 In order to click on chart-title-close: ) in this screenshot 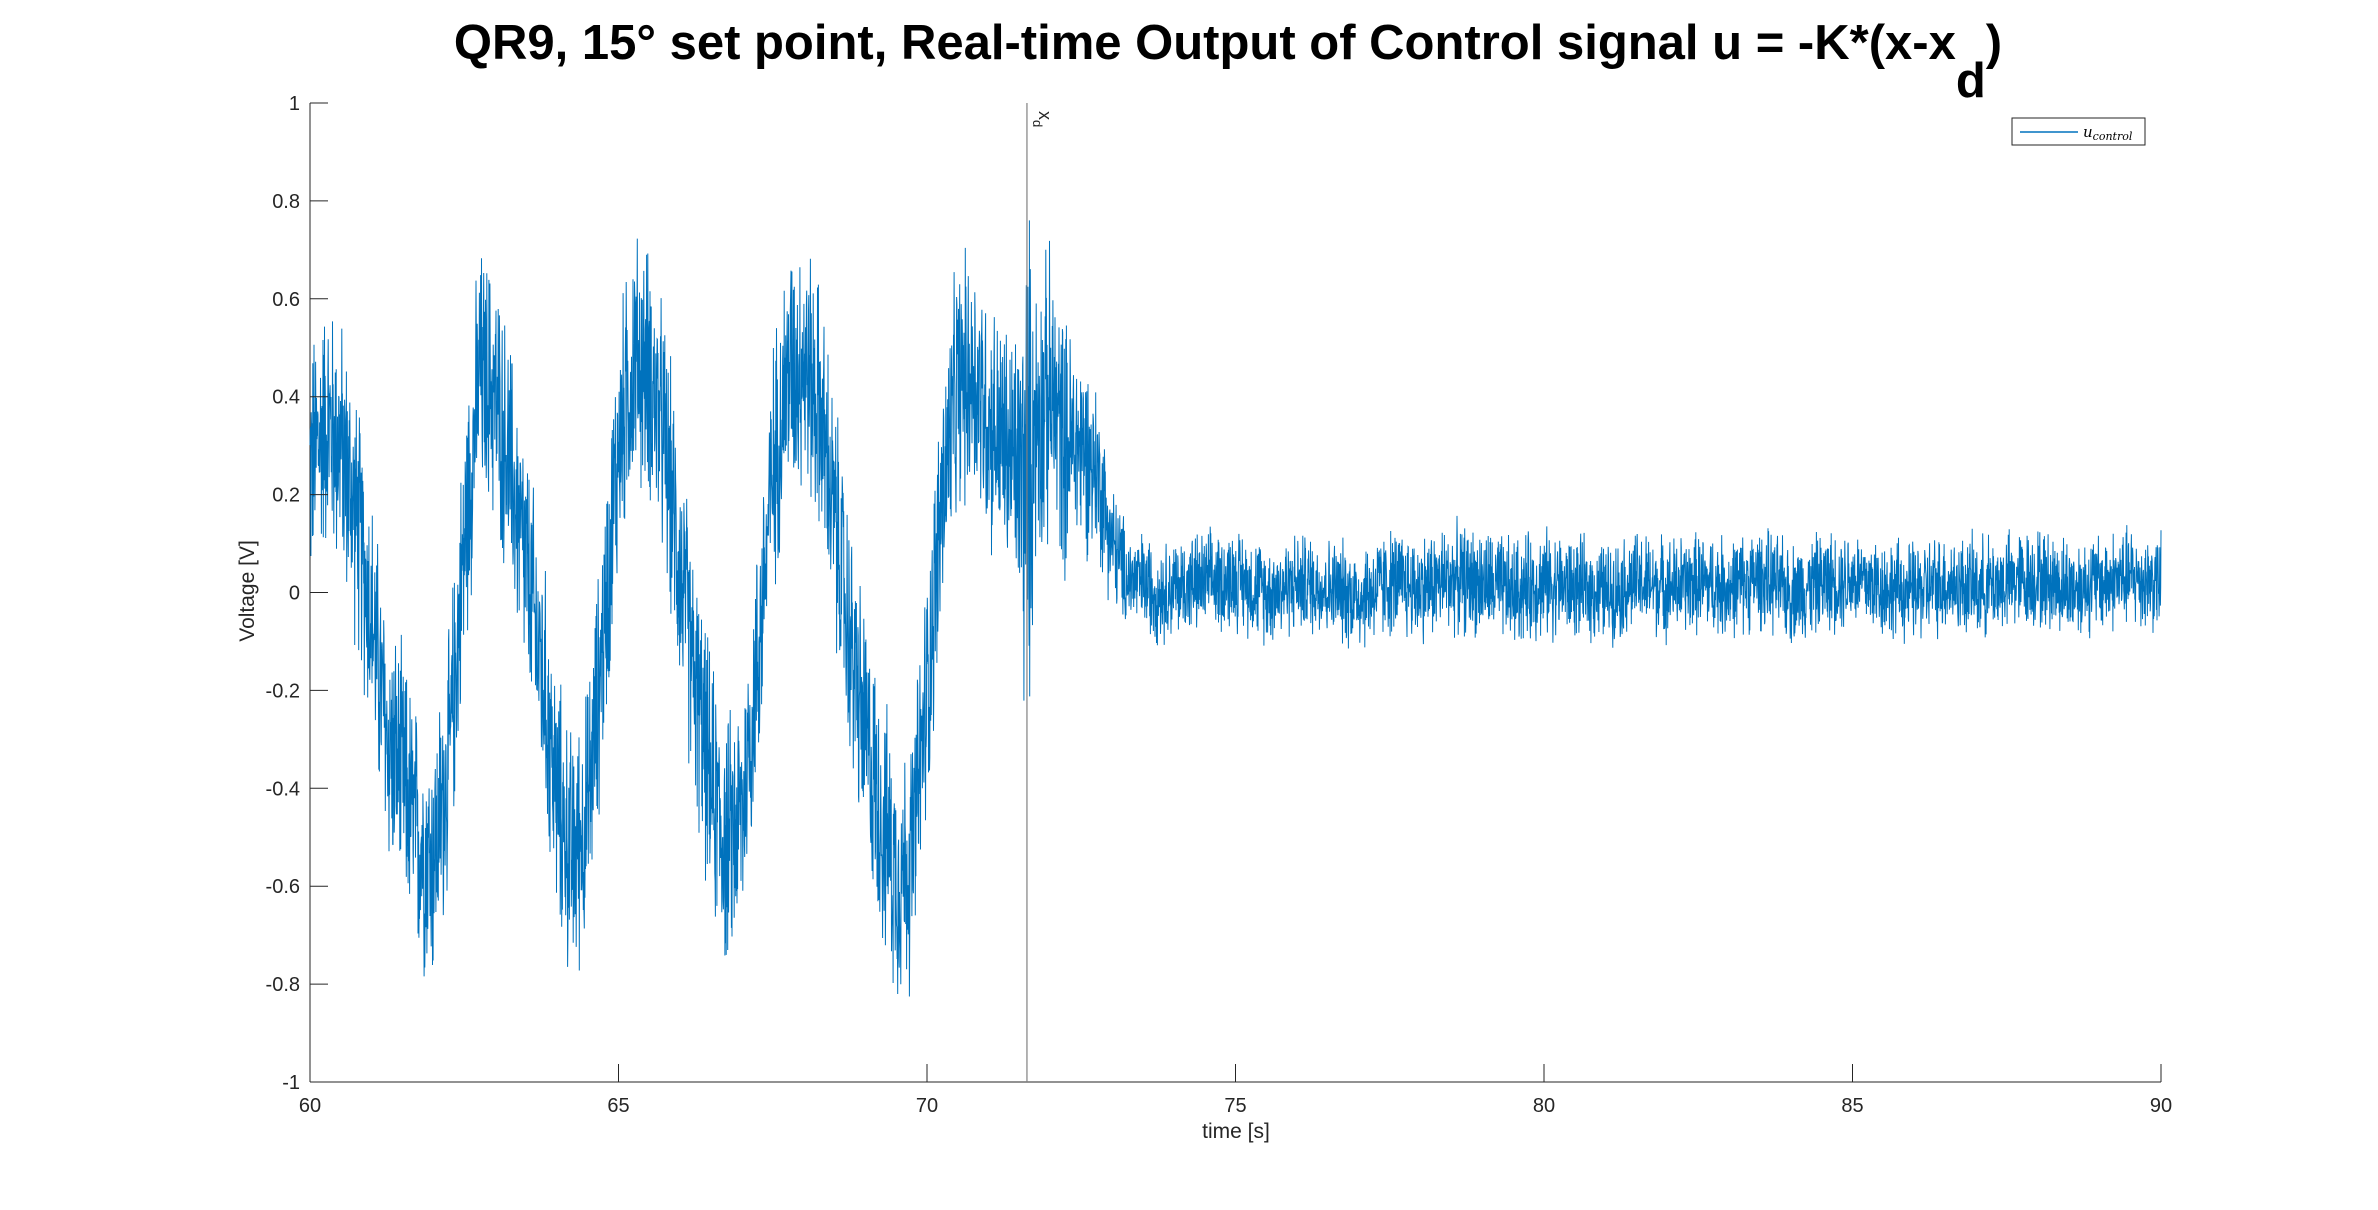, I will do `click(1994, 43)`.